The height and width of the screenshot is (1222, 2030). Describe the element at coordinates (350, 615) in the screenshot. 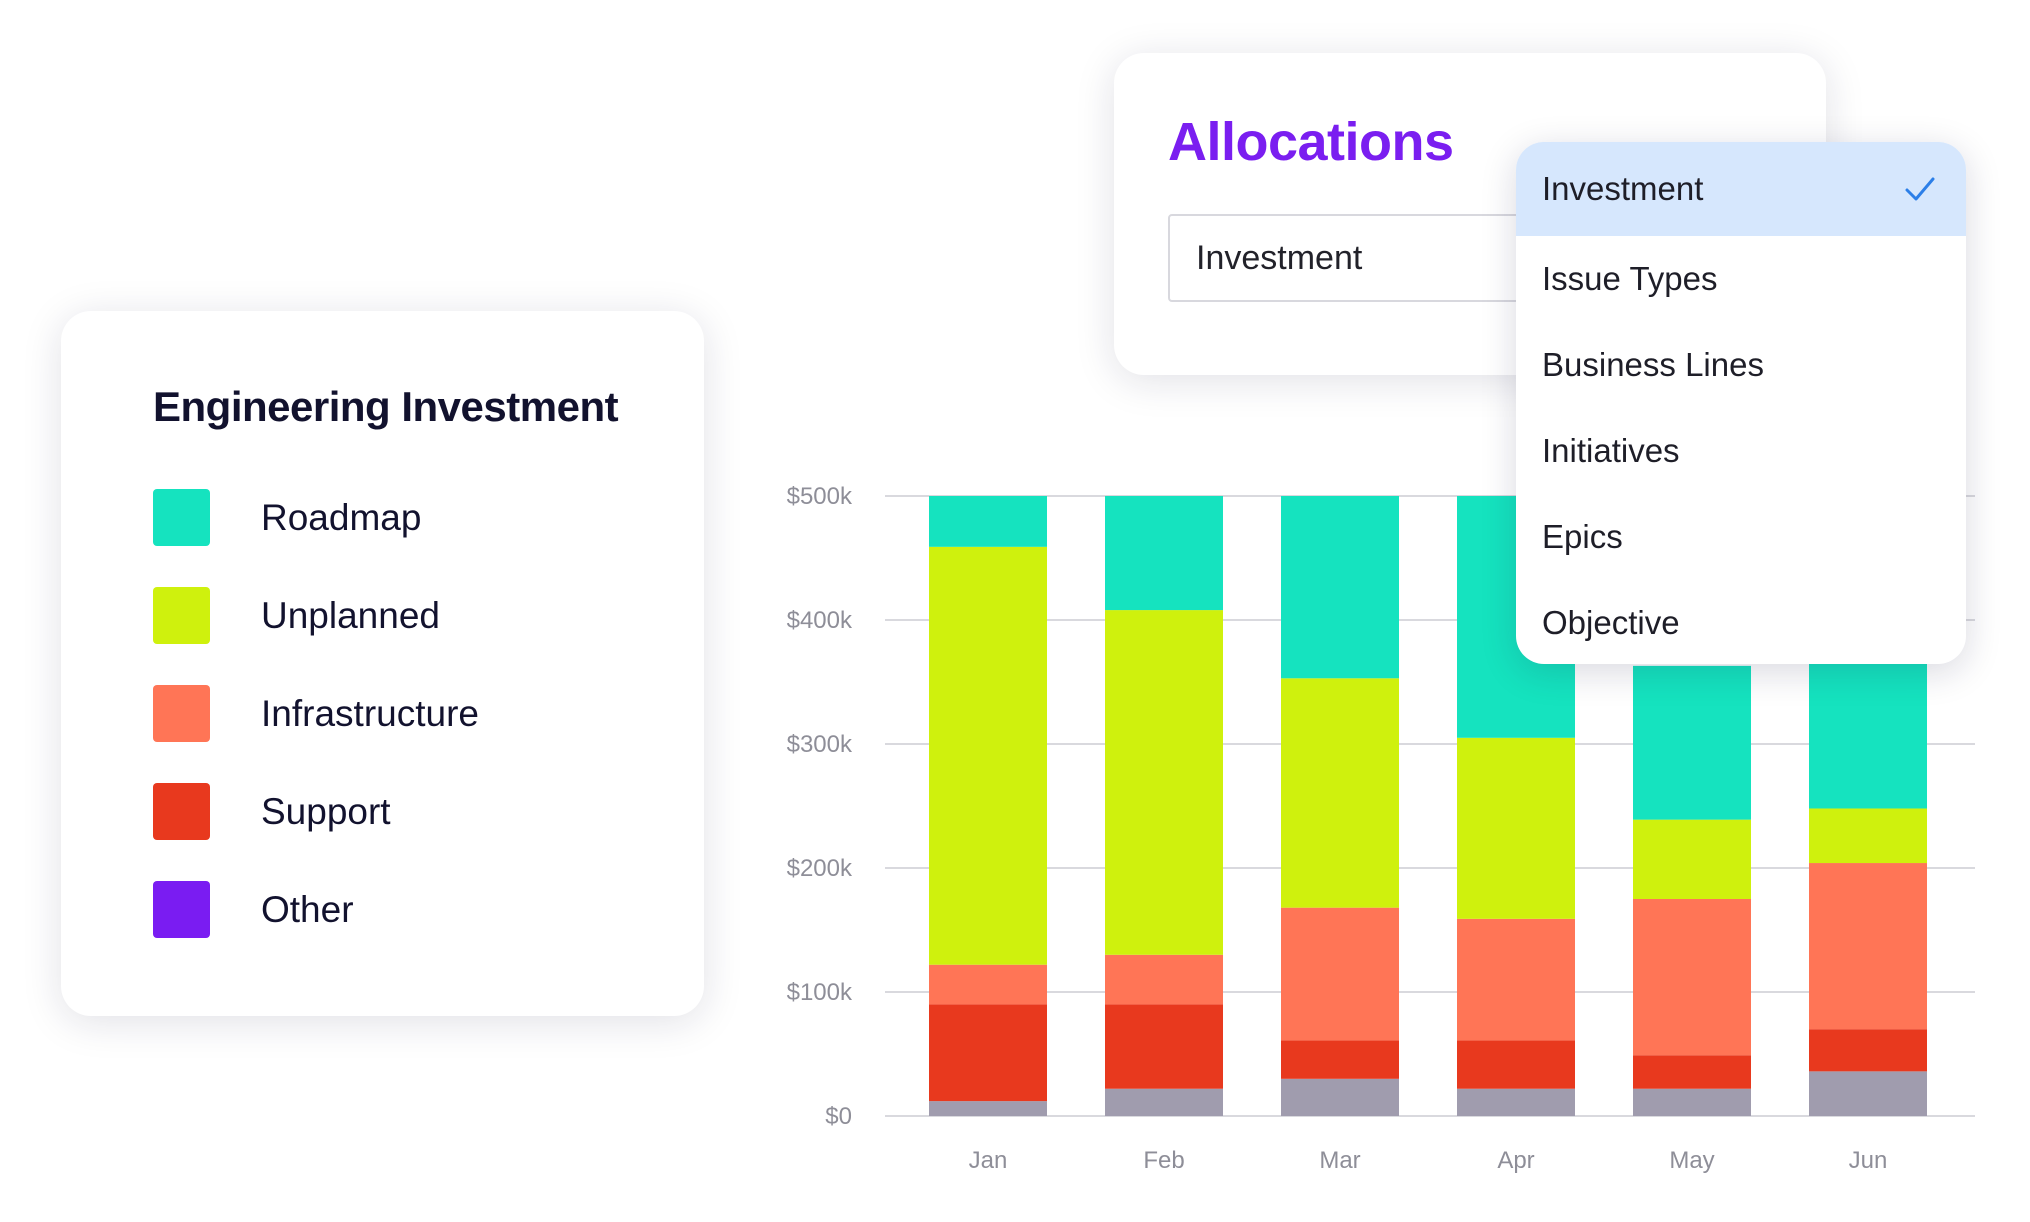

I see `legend-label: Unplanned` at that location.